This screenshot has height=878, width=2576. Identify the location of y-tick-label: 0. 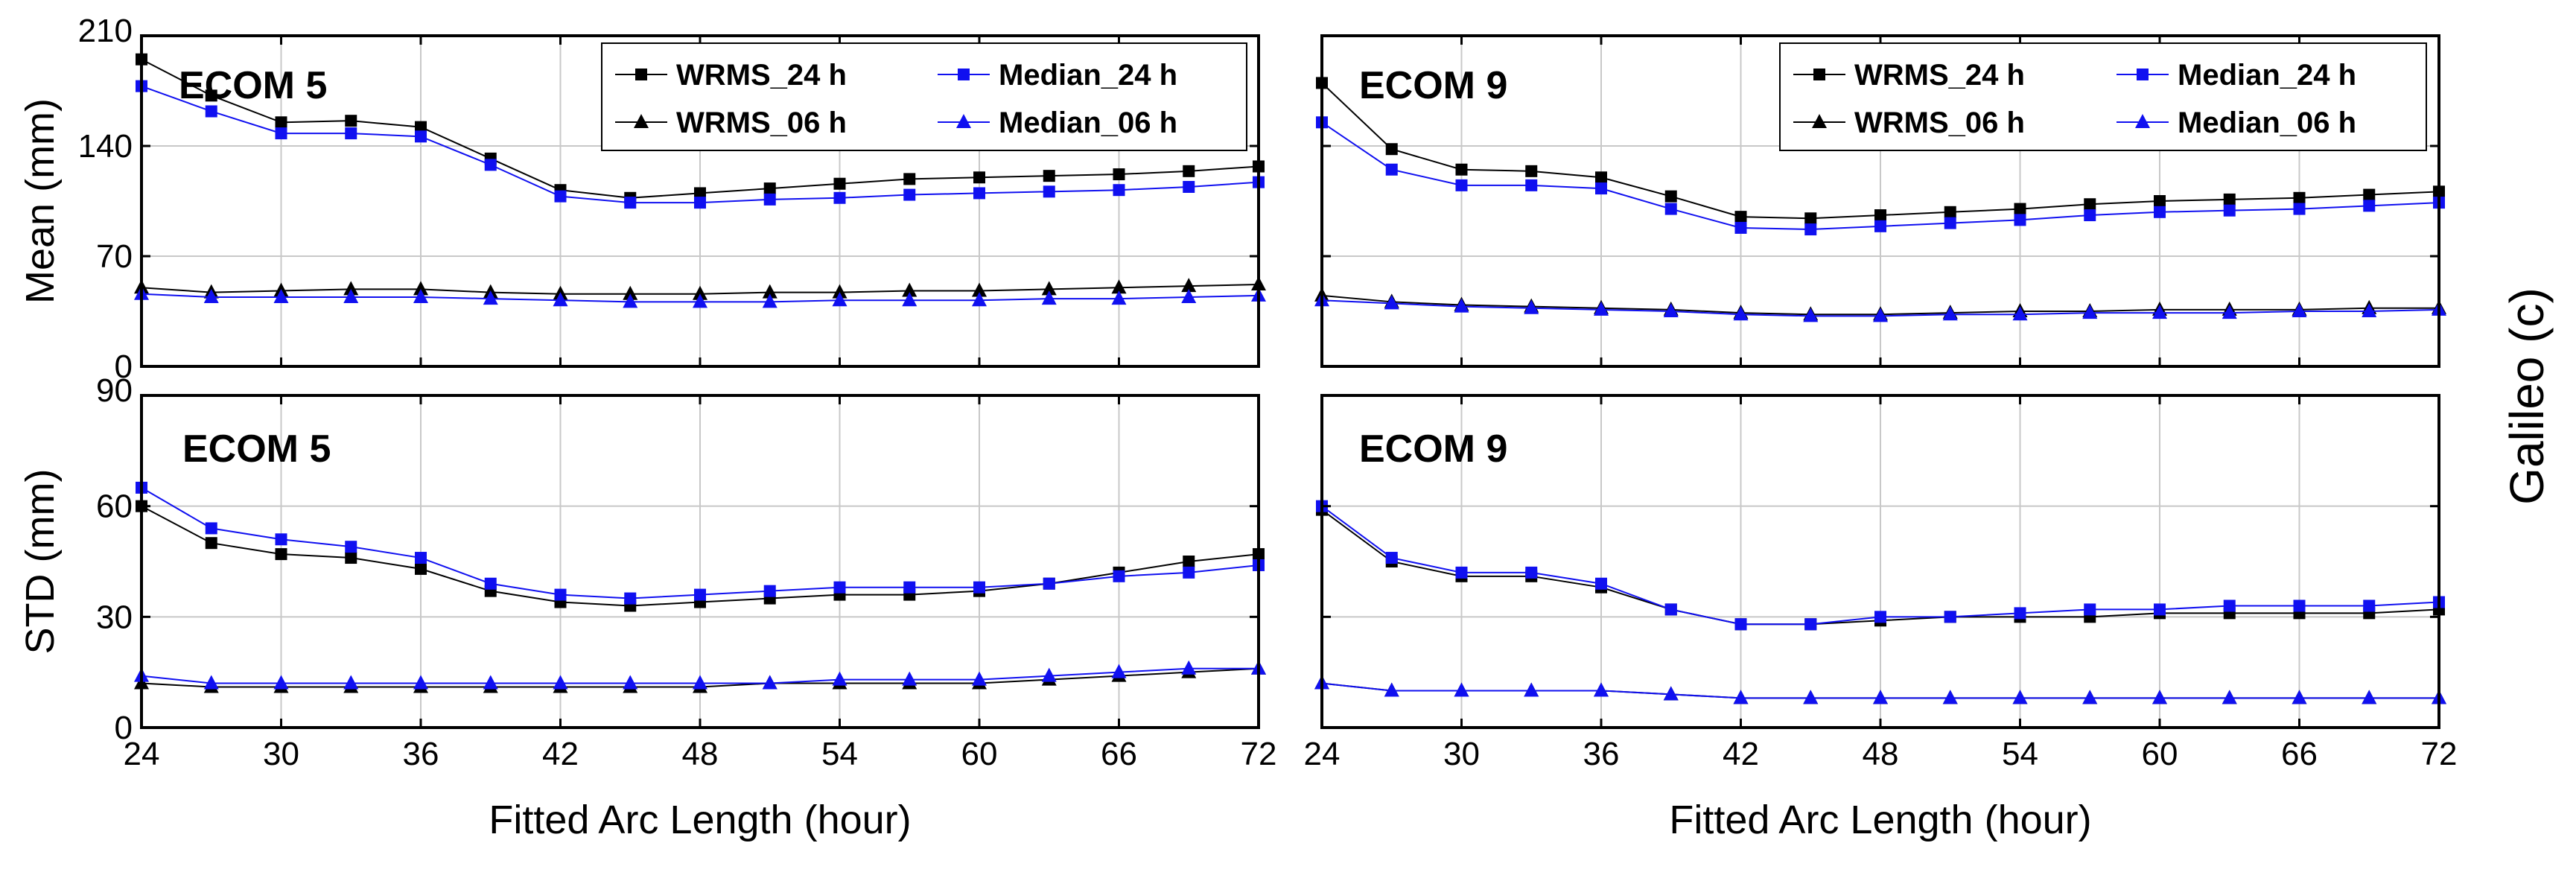
(124, 367).